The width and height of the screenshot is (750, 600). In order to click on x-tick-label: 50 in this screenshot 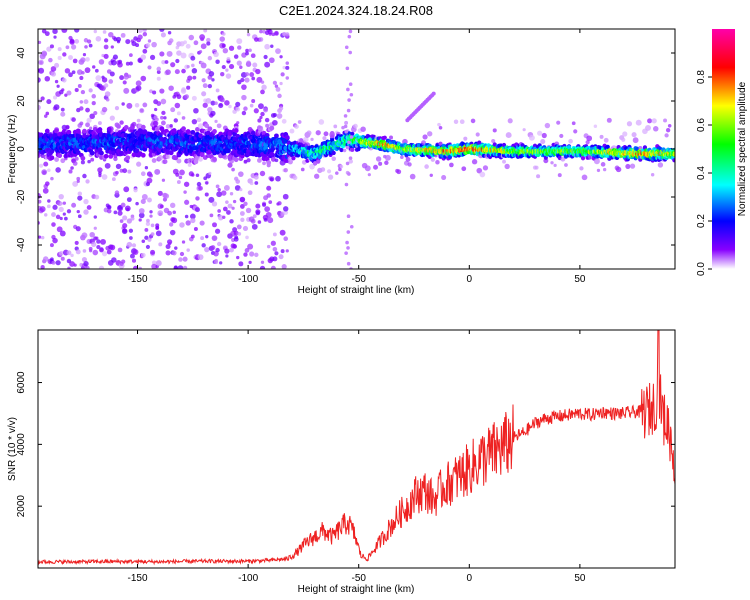, I will do `click(580, 578)`.